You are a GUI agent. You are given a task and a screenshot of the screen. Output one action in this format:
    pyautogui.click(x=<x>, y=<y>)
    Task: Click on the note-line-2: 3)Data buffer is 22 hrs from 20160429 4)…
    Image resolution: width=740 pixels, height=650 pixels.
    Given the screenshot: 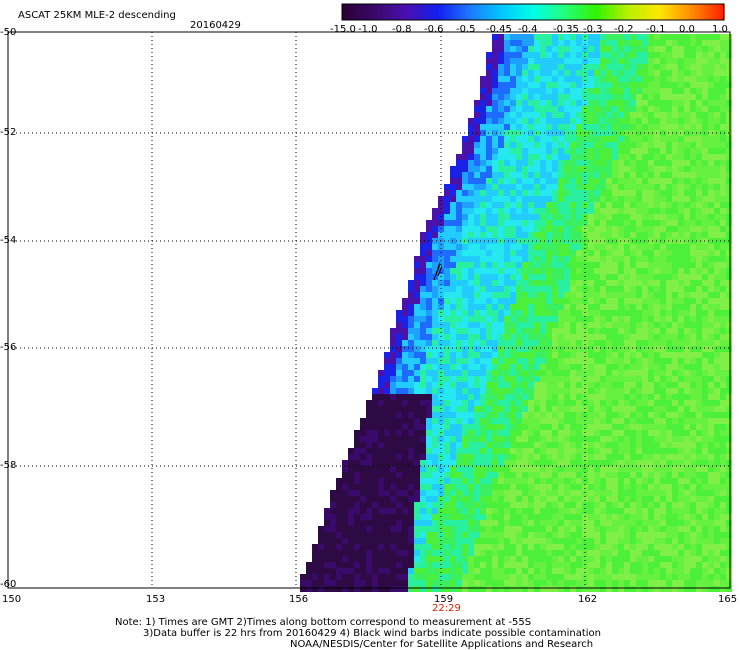 What is the action you would take?
    pyautogui.click(x=372, y=633)
    